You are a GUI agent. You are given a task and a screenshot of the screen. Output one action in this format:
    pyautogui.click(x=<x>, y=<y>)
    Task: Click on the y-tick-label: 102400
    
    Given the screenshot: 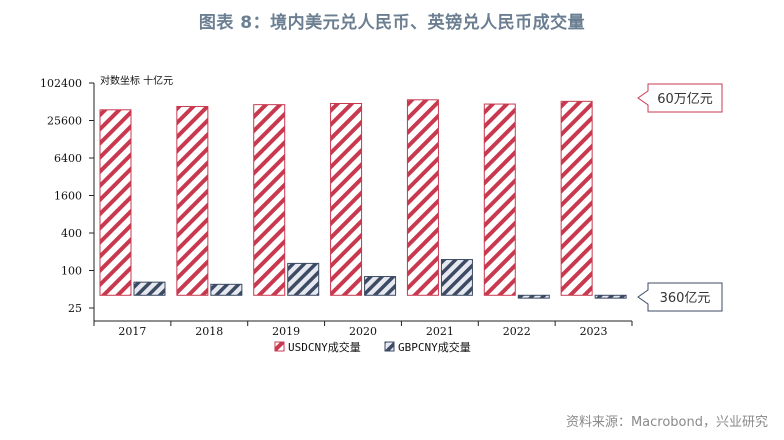 What is the action you would take?
    pyautogui.click(x=61, y=83)
    